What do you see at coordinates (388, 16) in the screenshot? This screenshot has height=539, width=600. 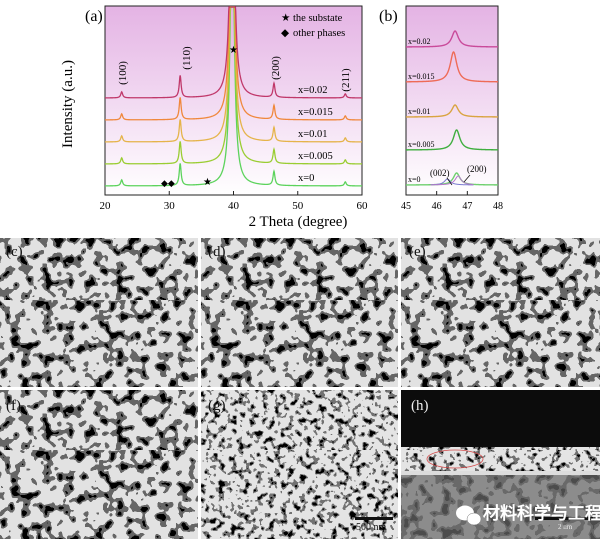 I see `panel-label-b: (b)` at bounding box center [388, 16].